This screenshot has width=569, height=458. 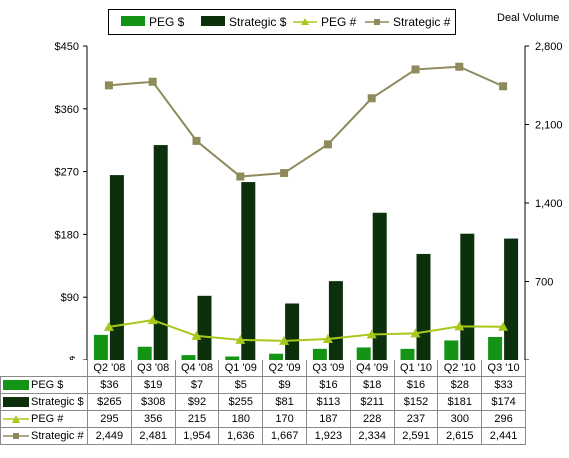 I want to click on table-cell: 187, so click(x=328, y=419).